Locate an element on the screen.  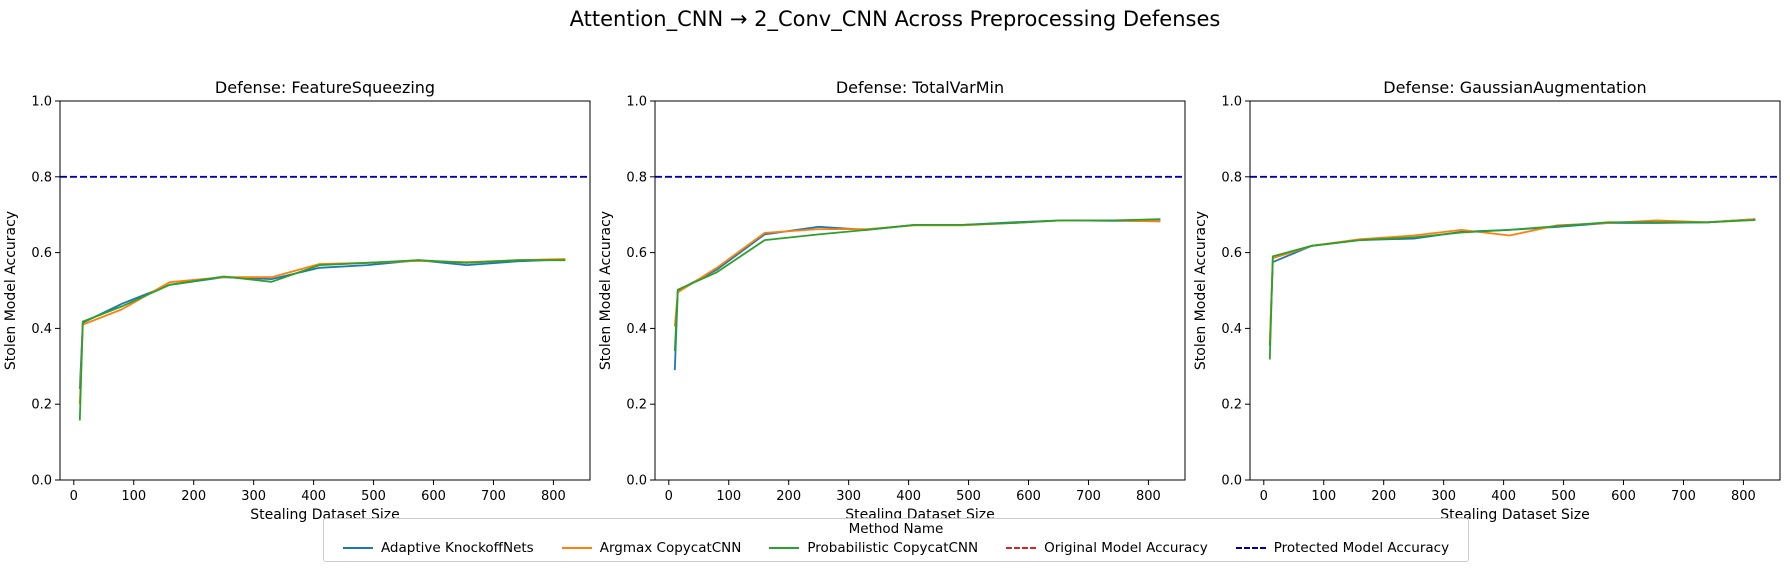
legend-item: Adaptive KnockoffNets is located at coordinates (438, 548).